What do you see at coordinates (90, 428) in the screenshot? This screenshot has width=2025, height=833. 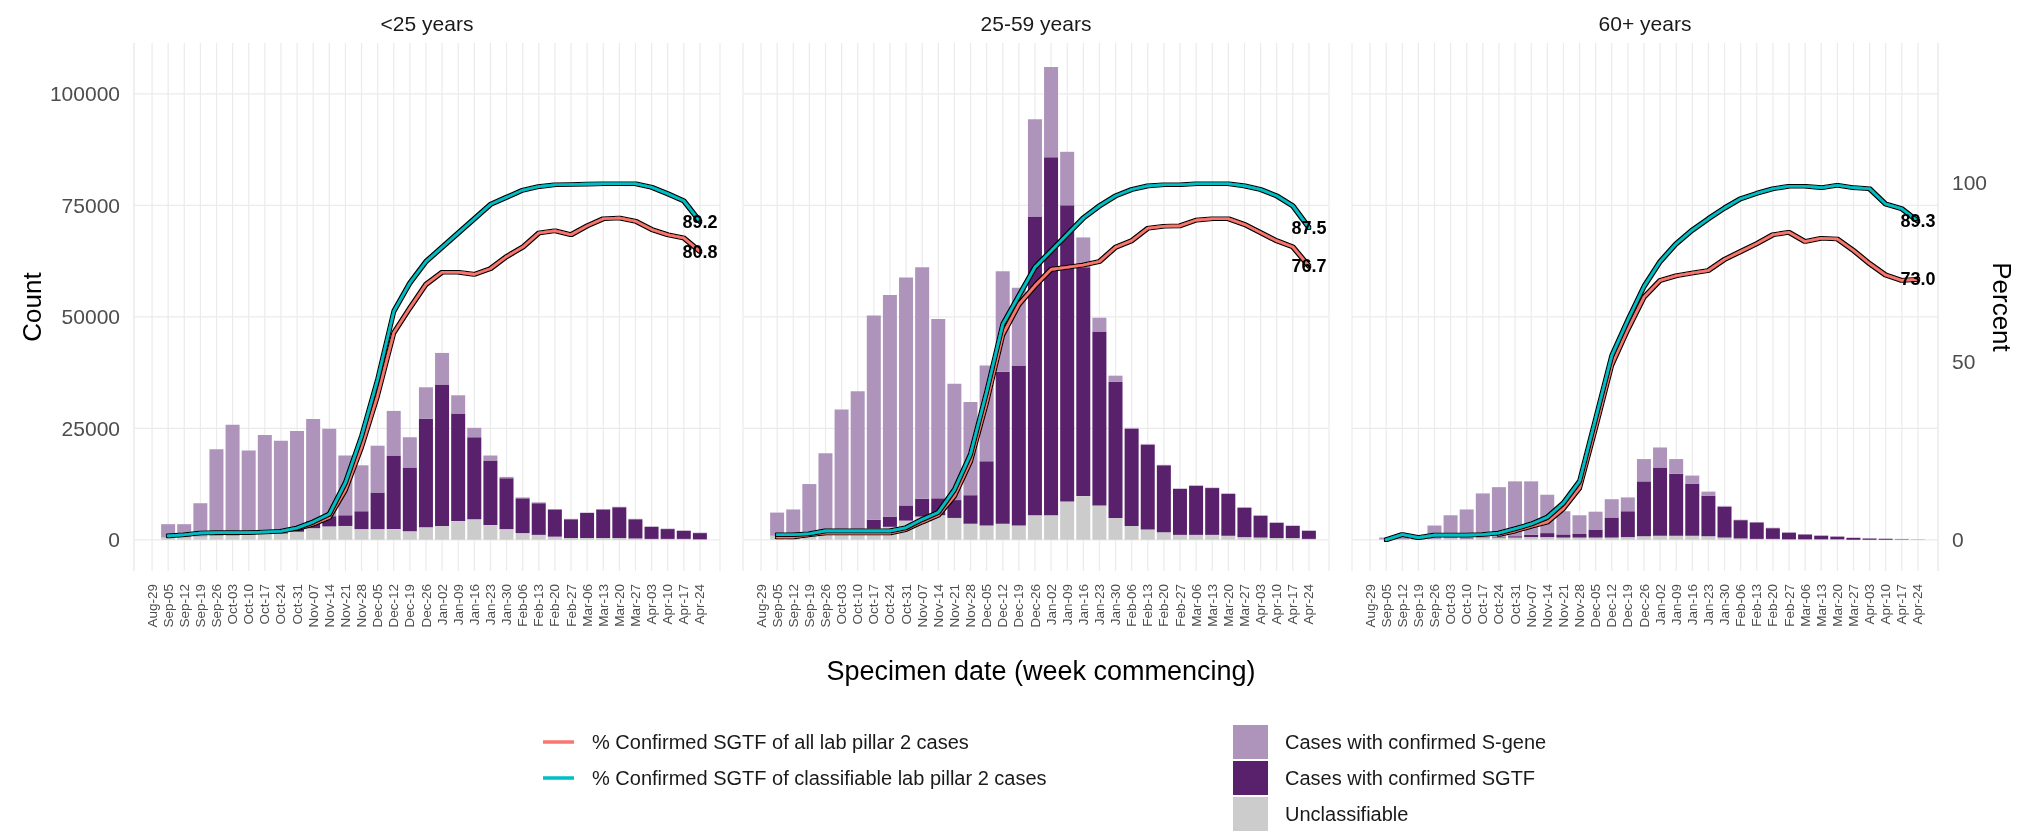 I see `y-tick-label: 25000` at bounding box center [90, 428].